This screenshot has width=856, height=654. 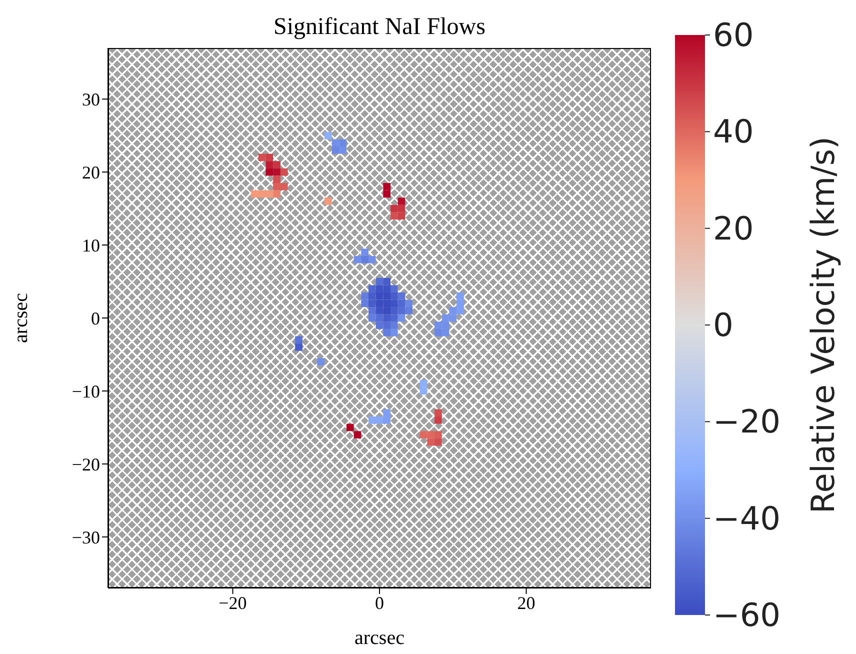 What do you see at coordinates (86, 464) in the screenshot?
I see `y-tick-label: −20` at bounding box center [86, 464].